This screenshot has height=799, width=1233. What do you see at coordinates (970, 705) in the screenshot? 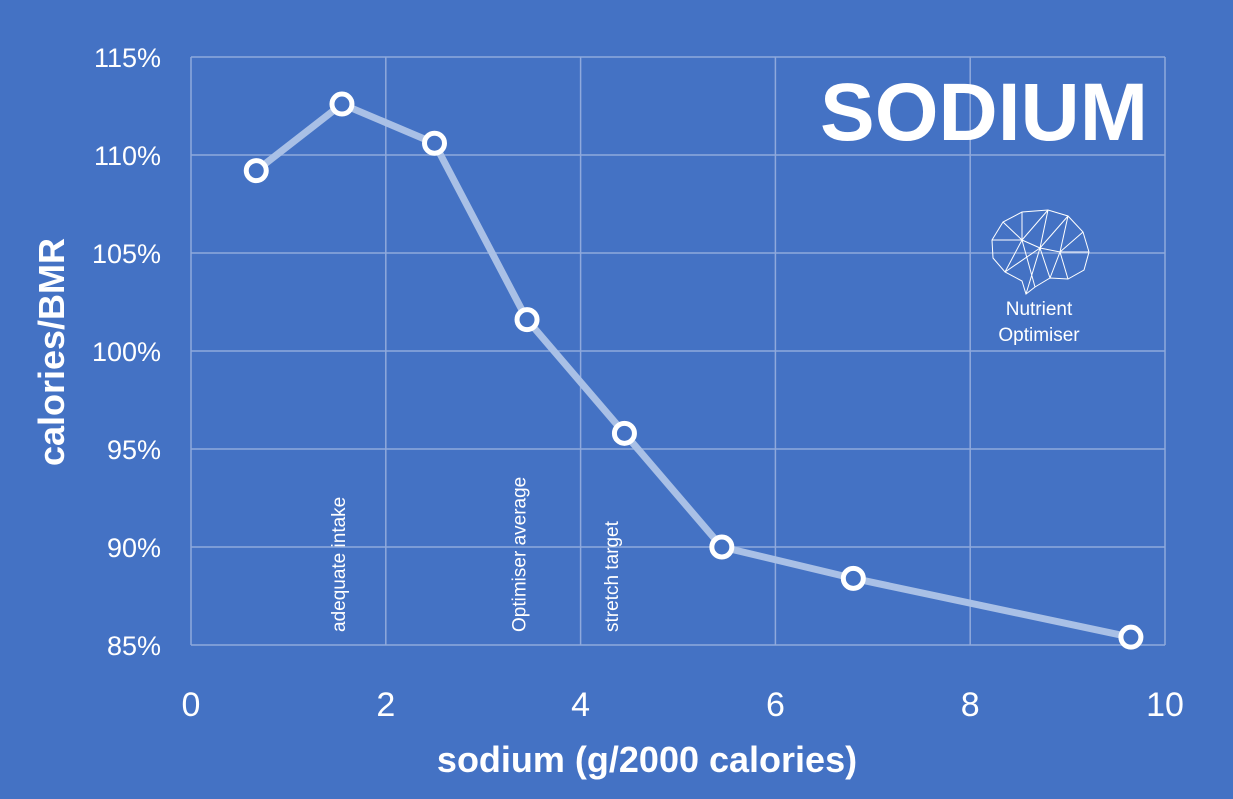
I see `x-tick-label: 8` at bounding box center [970, 705].